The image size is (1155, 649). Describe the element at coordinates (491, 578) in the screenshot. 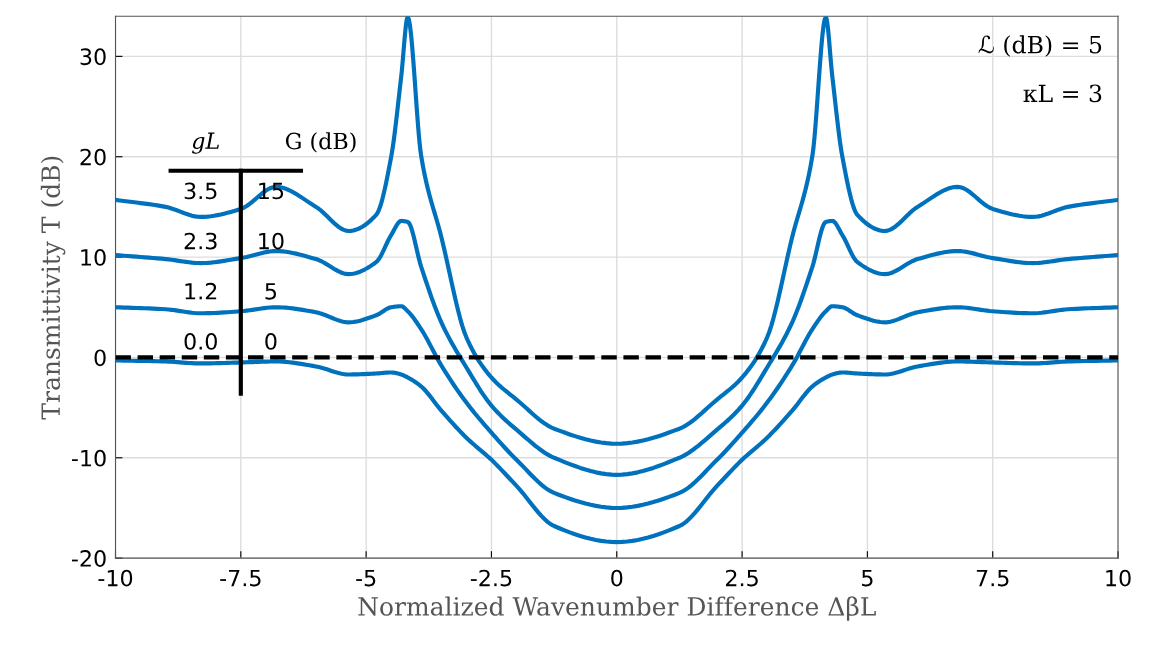

I see `x-tick-label: -2.5` at that location.